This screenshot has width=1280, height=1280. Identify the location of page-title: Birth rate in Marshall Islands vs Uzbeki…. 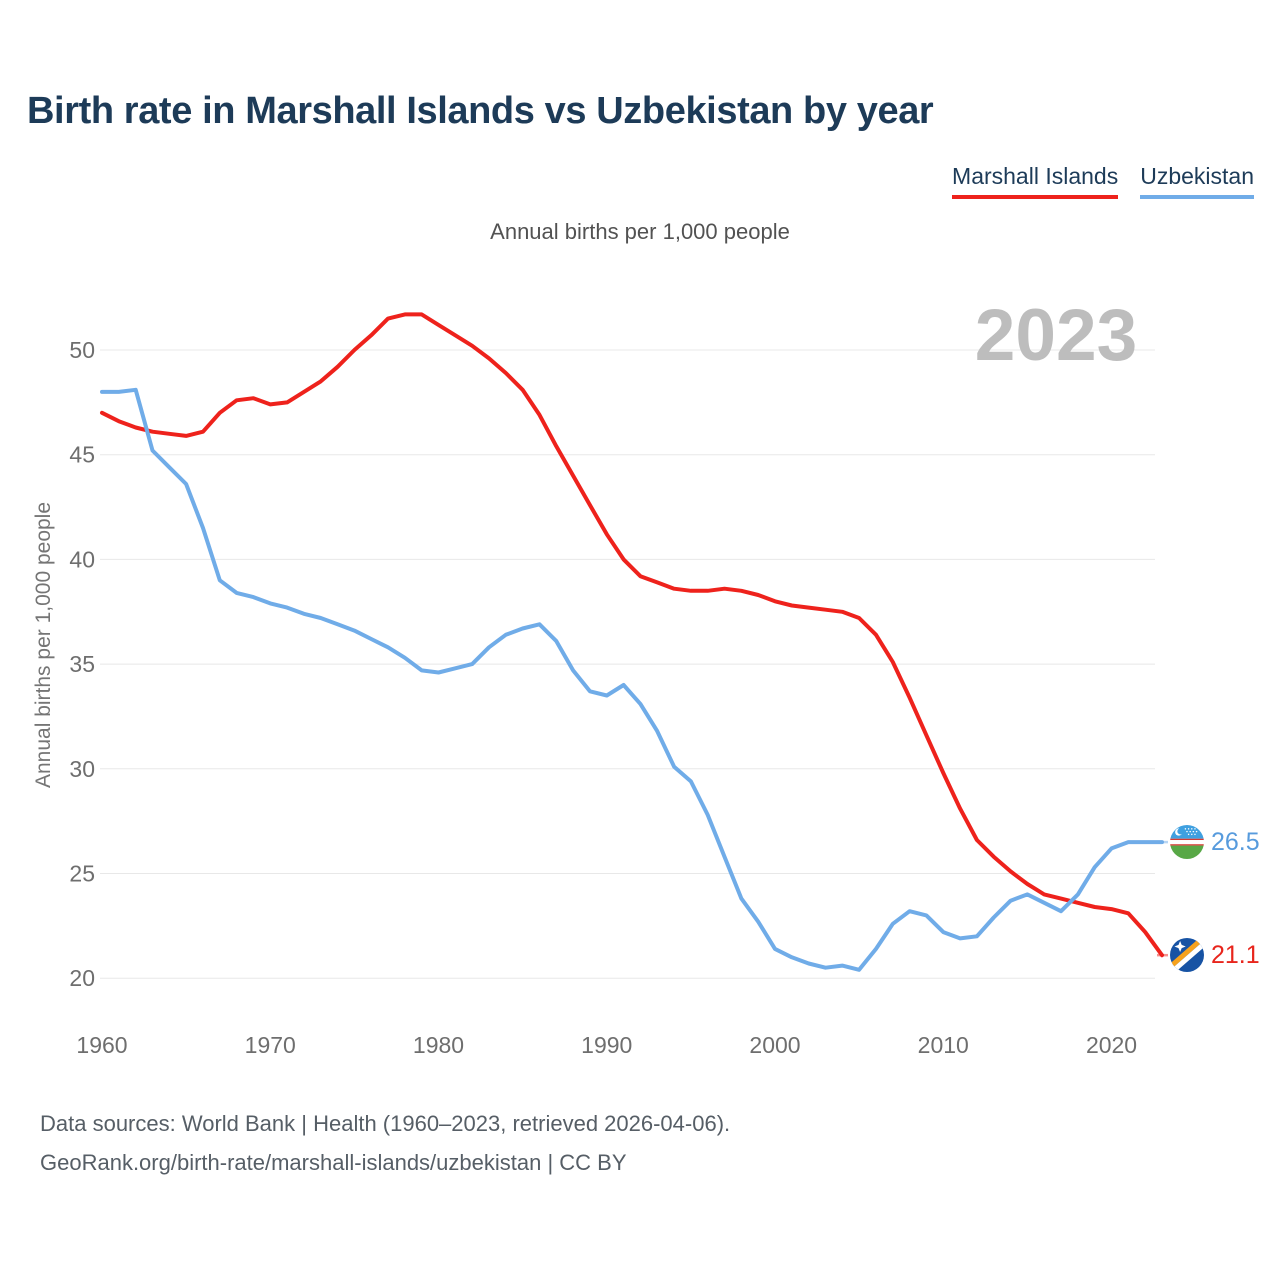
(480, 111).